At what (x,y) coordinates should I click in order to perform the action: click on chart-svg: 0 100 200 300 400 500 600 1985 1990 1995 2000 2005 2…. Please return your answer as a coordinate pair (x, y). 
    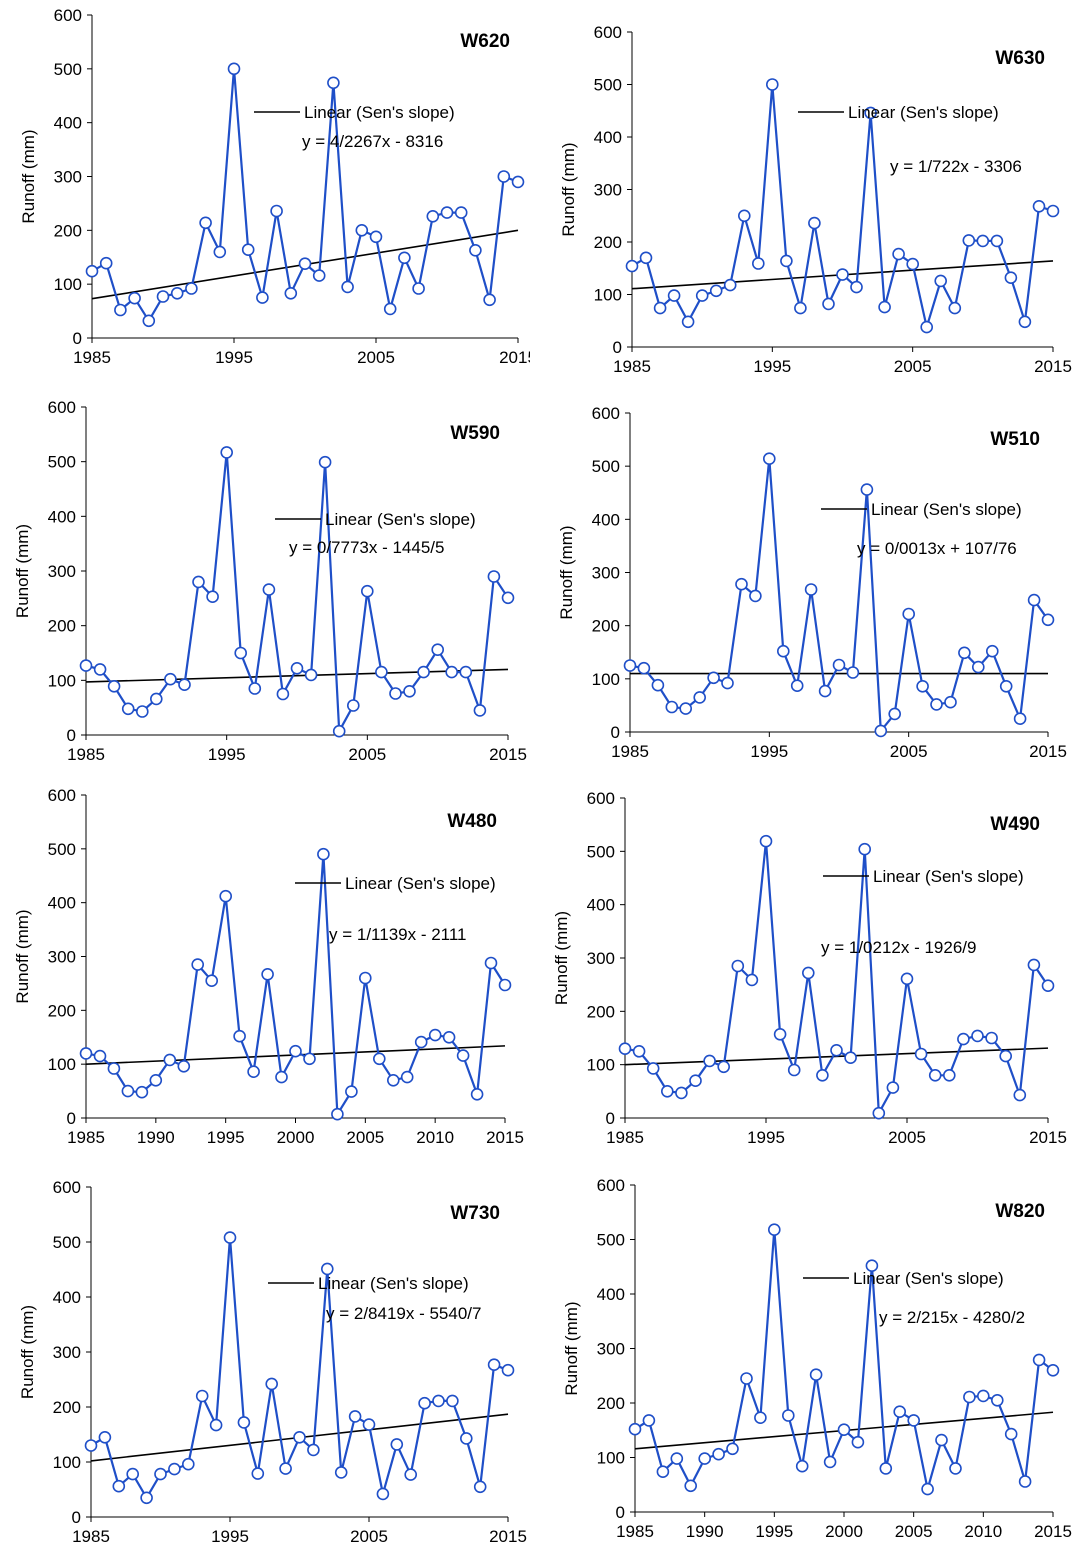
    Looking at the image, I should click on (817, 1358).